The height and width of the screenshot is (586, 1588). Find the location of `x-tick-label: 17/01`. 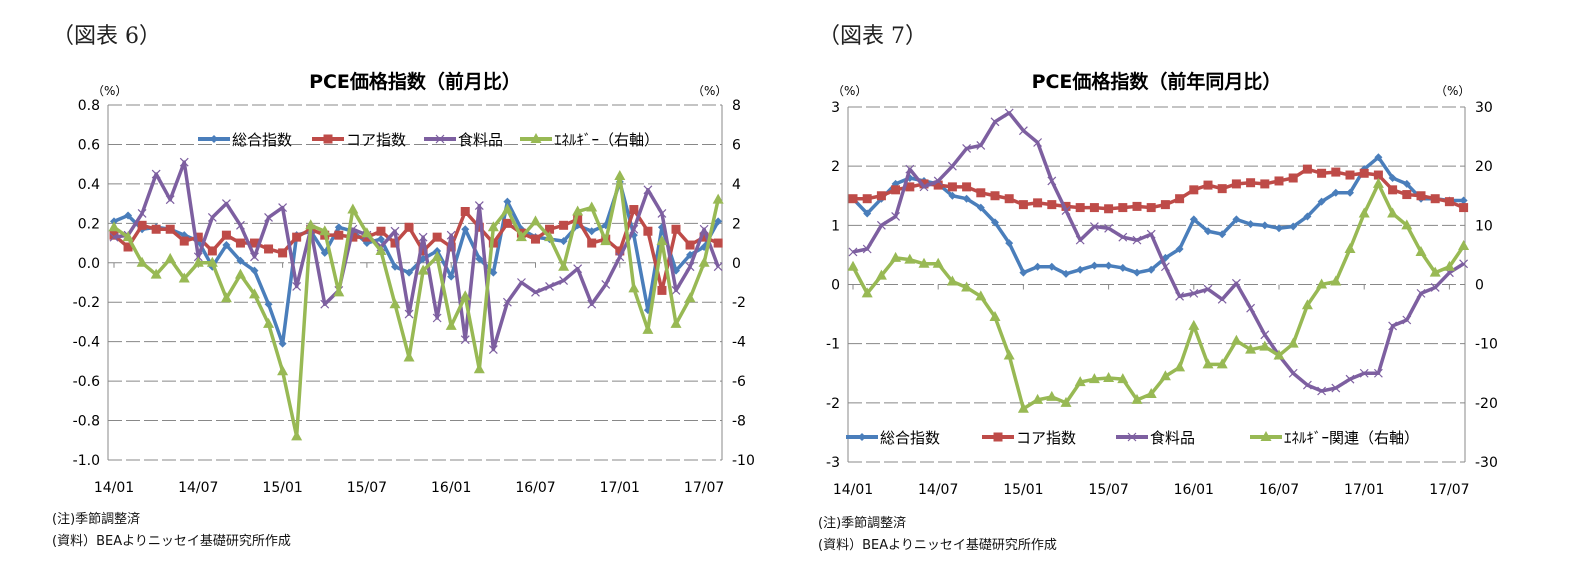

x-tick-label: 17/01 is located at coordinates (1364, 490).